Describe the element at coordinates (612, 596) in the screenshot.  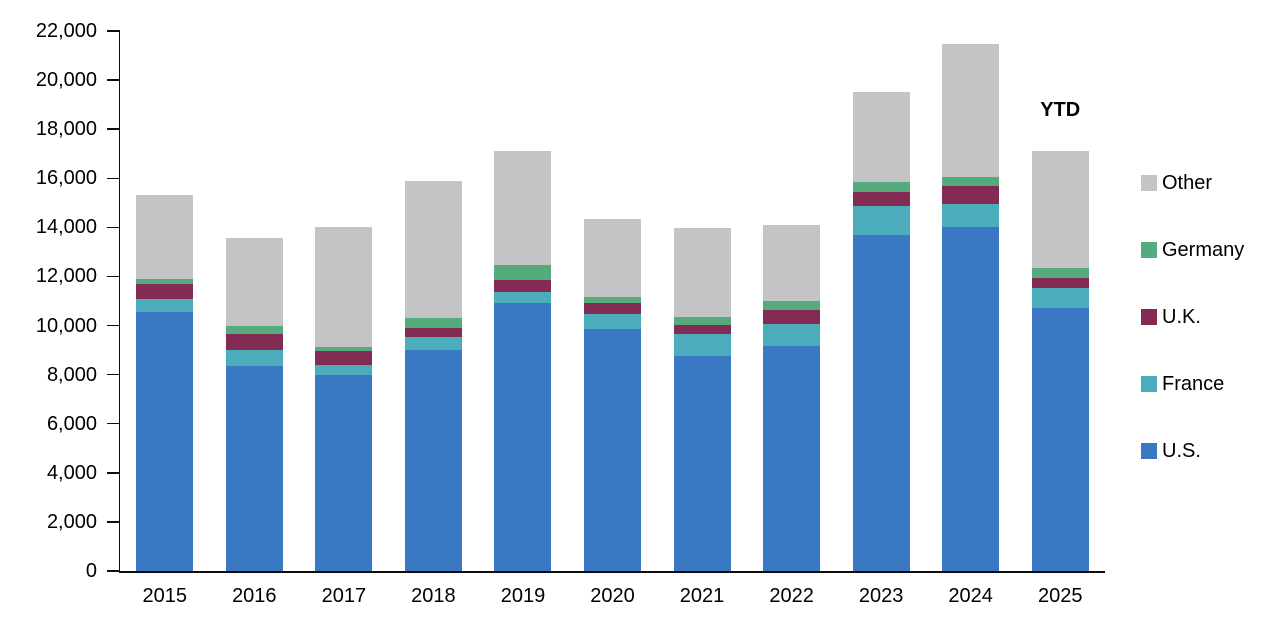
I see `x-axis-label-2020: 2020` at that location.